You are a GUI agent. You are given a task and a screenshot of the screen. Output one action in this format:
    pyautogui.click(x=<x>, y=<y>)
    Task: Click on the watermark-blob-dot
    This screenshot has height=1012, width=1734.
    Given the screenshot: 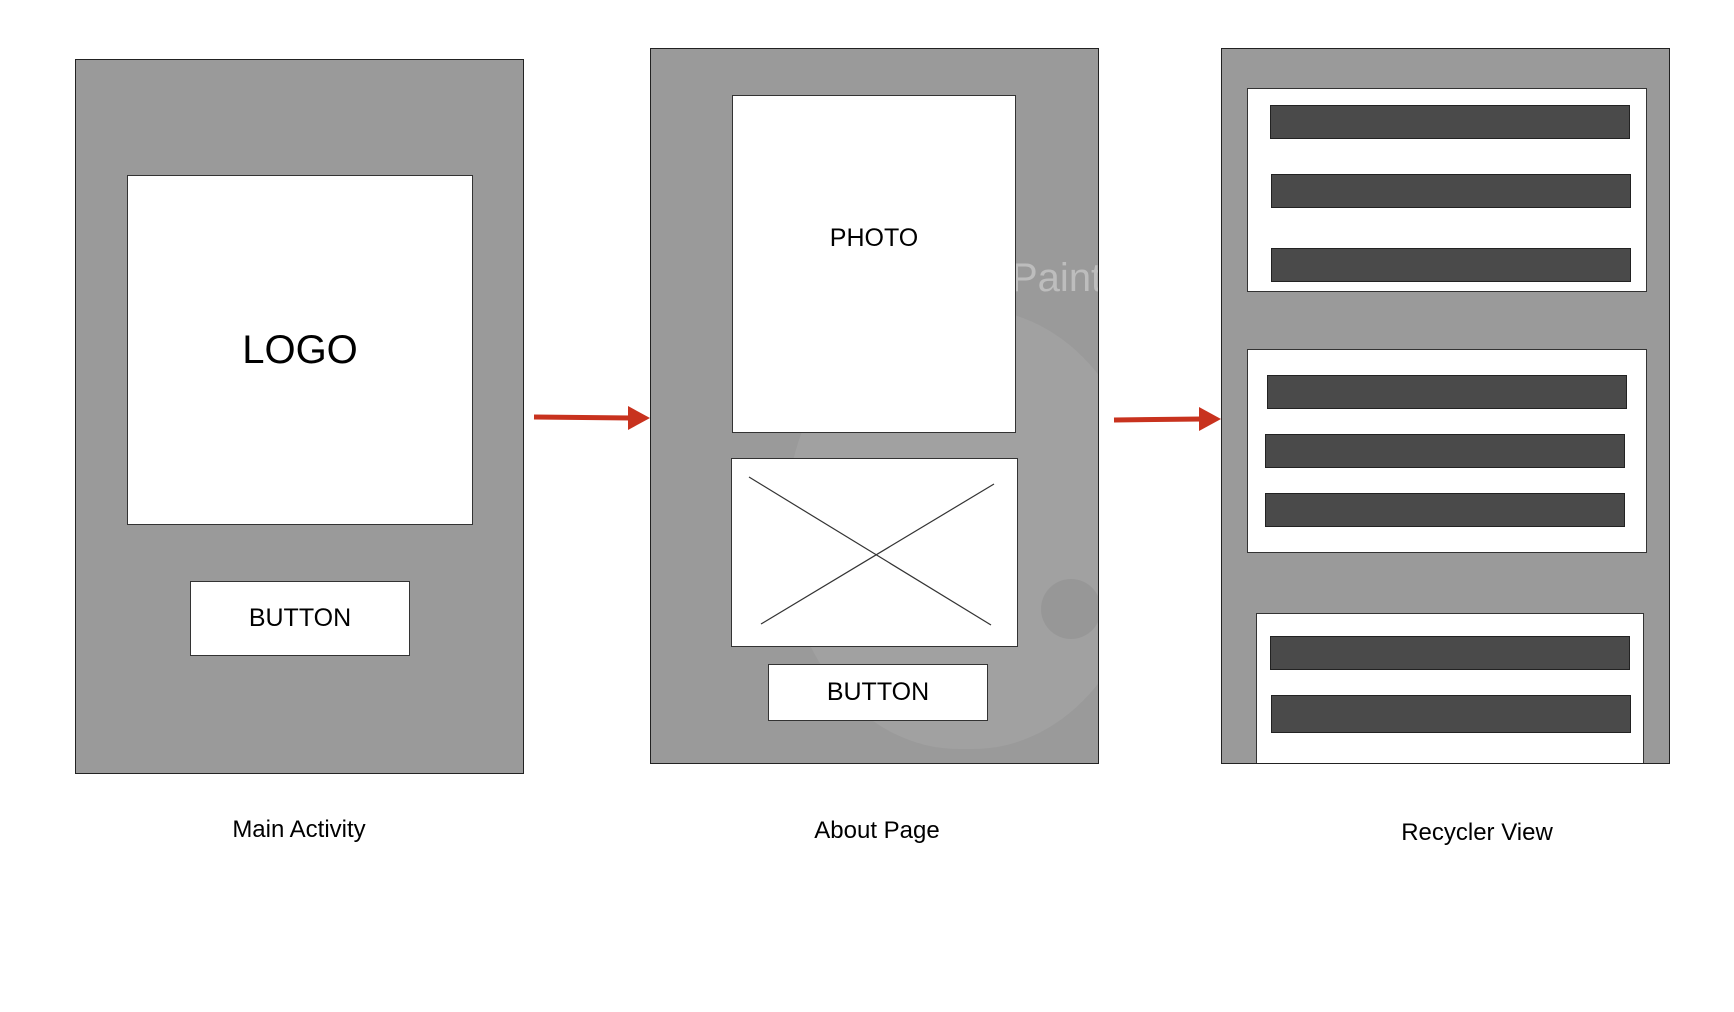 What is the action you would take?
    pyautogui.click(x=1069, y=609)
    